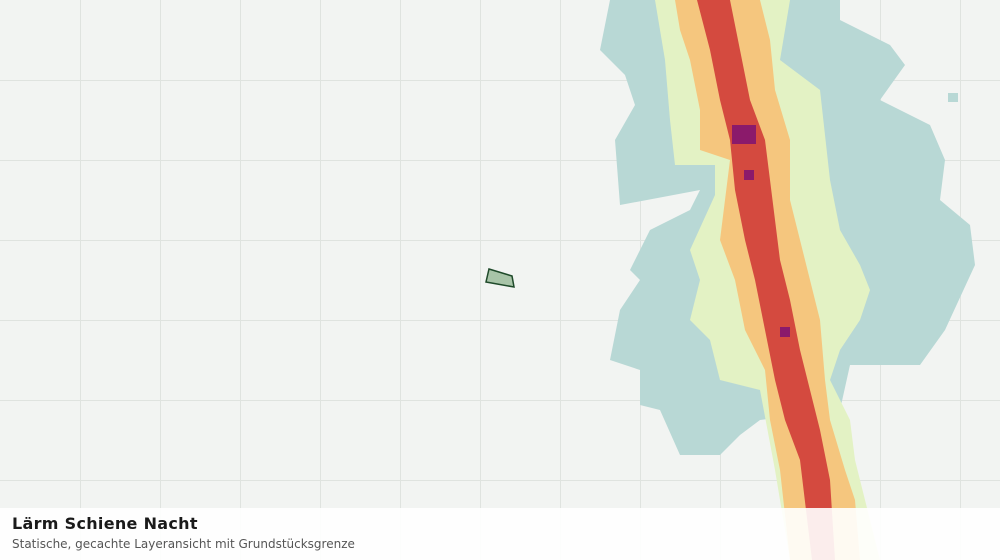 This screenshot has width=1000, height=560. What do you see at coordinates (500, 278) in the screenshot?
I see `parcel-boundary` at bounding box center [500, 278].